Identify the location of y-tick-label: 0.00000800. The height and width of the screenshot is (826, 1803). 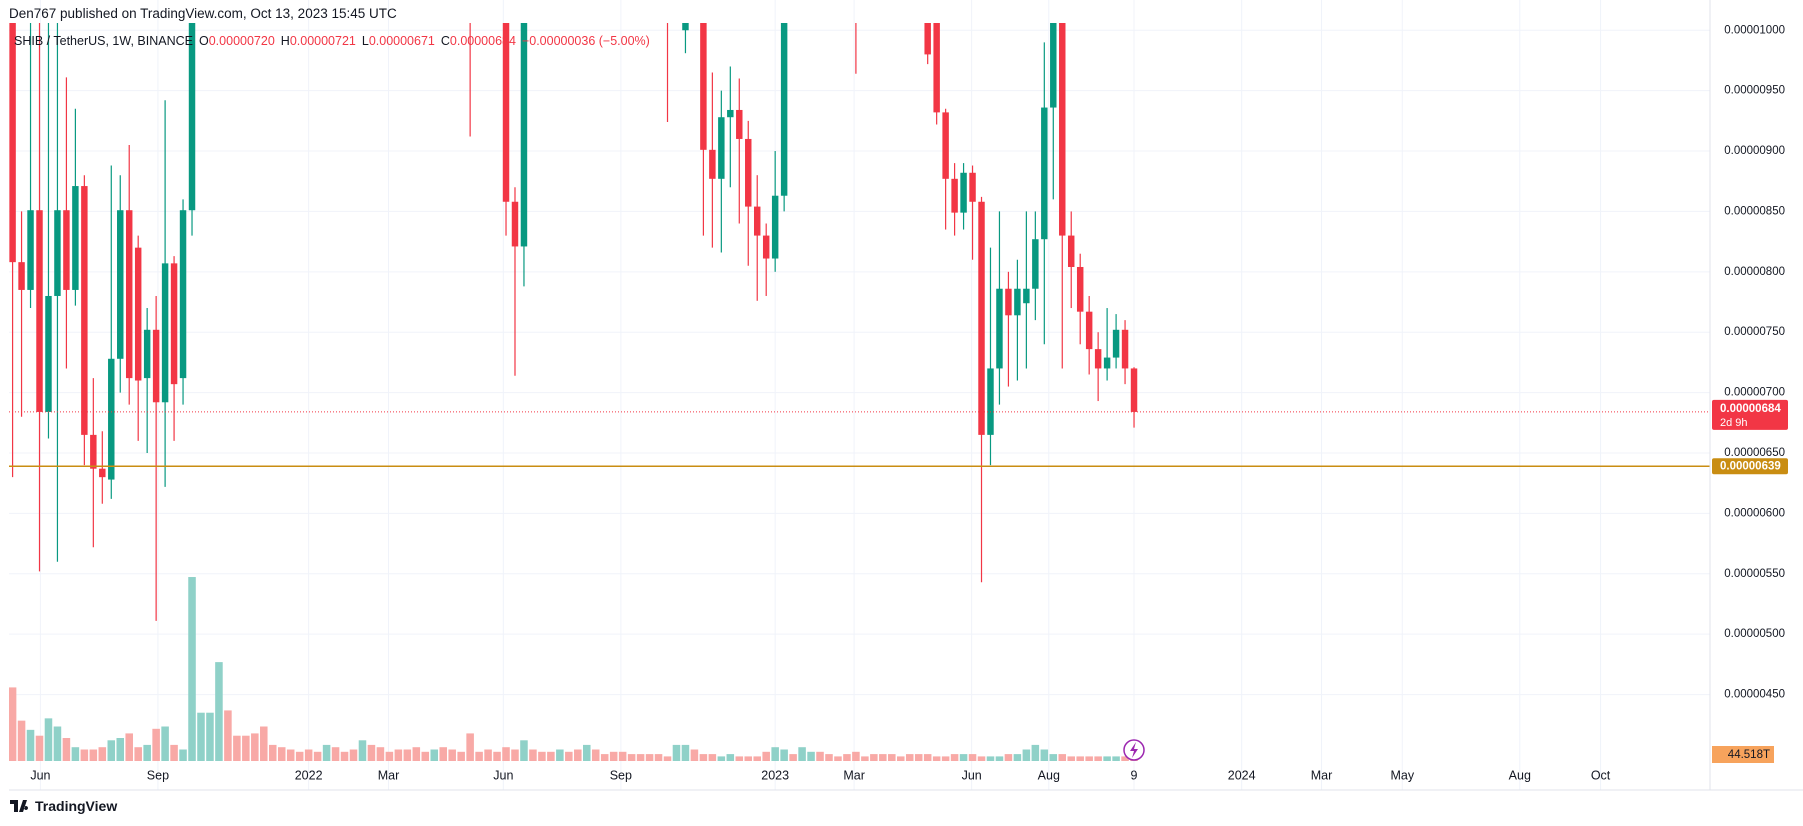
(1754, 272).